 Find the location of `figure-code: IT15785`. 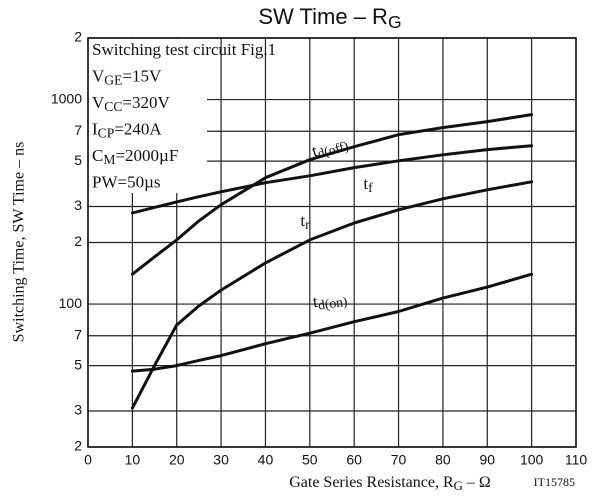

figure-code: IT15785 is located at coordinates (554, 482).